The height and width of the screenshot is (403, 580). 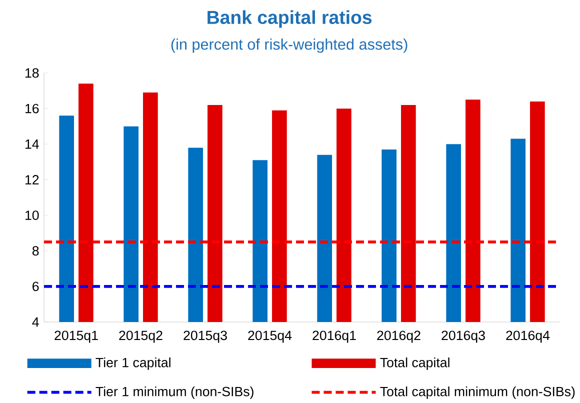 What do you see at coordinates (290, 19) in the screenshot?
I see `chart-title: Bank capital ratios` at bounding box center [290, 19].